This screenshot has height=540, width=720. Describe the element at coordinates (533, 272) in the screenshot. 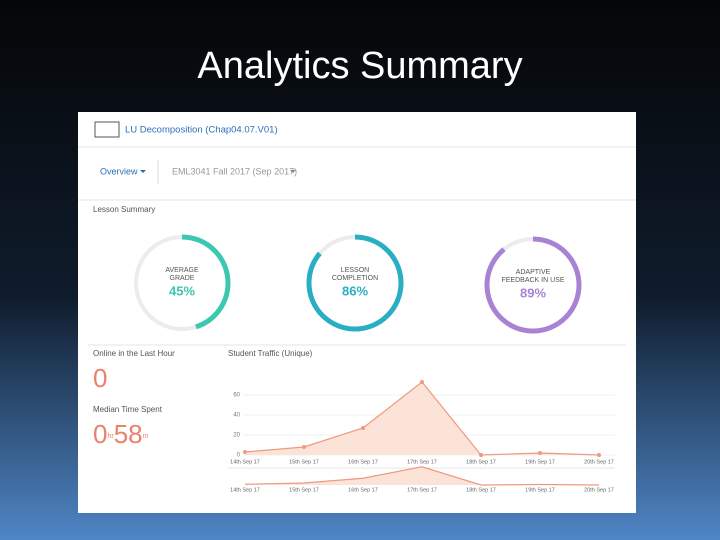

I see `ring-label: ADAPTIVE` at that location.